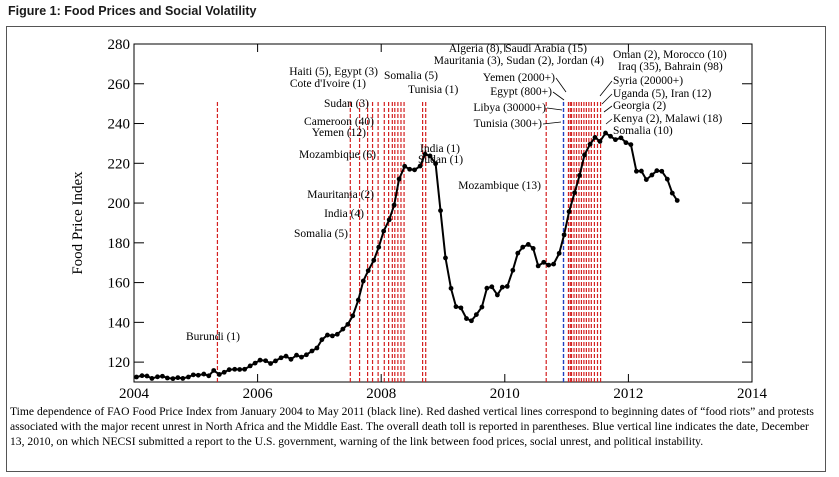 The width and height of the screenshot is (839, 477). Describe the element at coordinates (639, 106) in the screenshot. I see `riot-annotation: Georgia (2)` at that location.